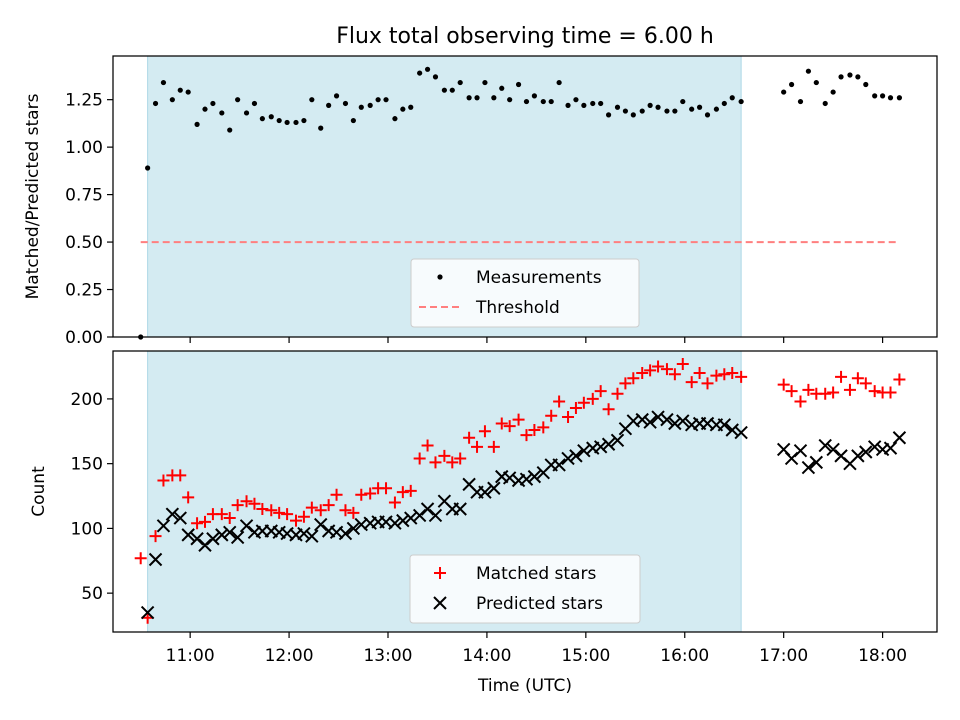  What do you see at coordinates (387, 656) in the screenshot?
I see `x-tick-label: 13:00` at bounding box center [387, 656].